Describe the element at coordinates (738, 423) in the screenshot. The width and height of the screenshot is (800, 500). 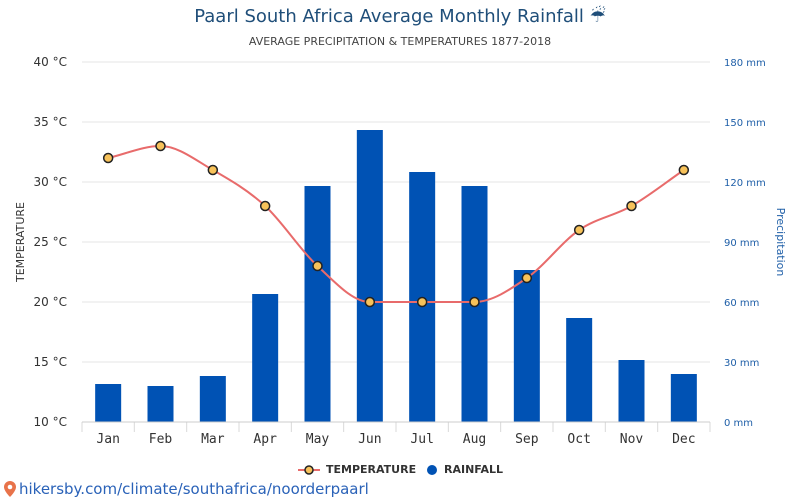
I see `y-tick-right: 0 mm` at that location.